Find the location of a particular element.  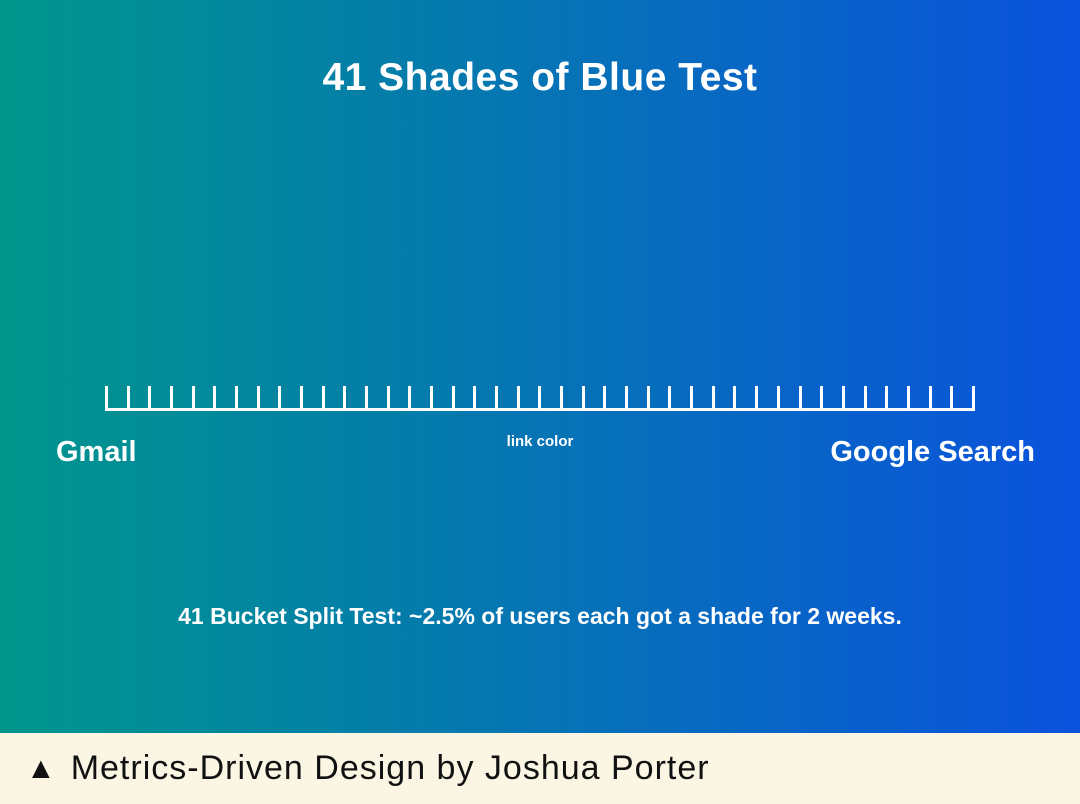

credit-bar: ▲ Metrics-Driven Design by Joshua Porter is located at coordinates (540, 768).